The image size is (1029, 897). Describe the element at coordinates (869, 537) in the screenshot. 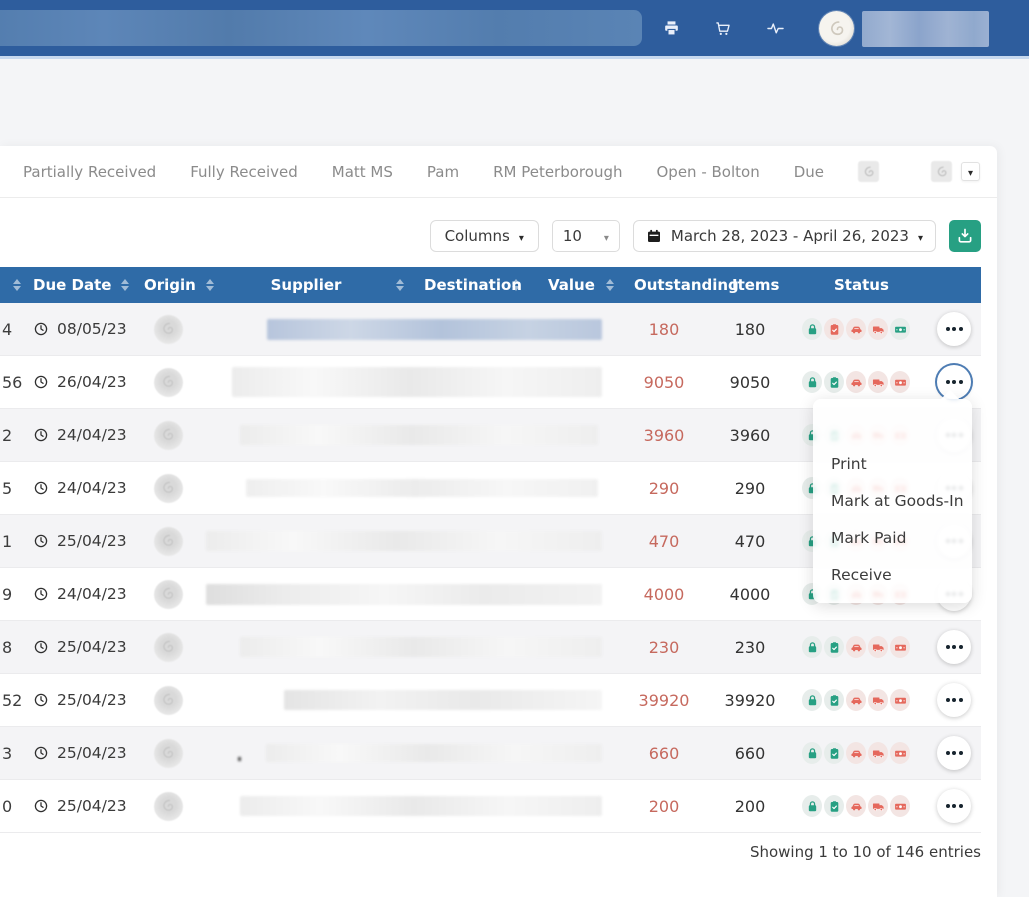

I see `menu-item-mark-paid: Mark Paid` at that location.